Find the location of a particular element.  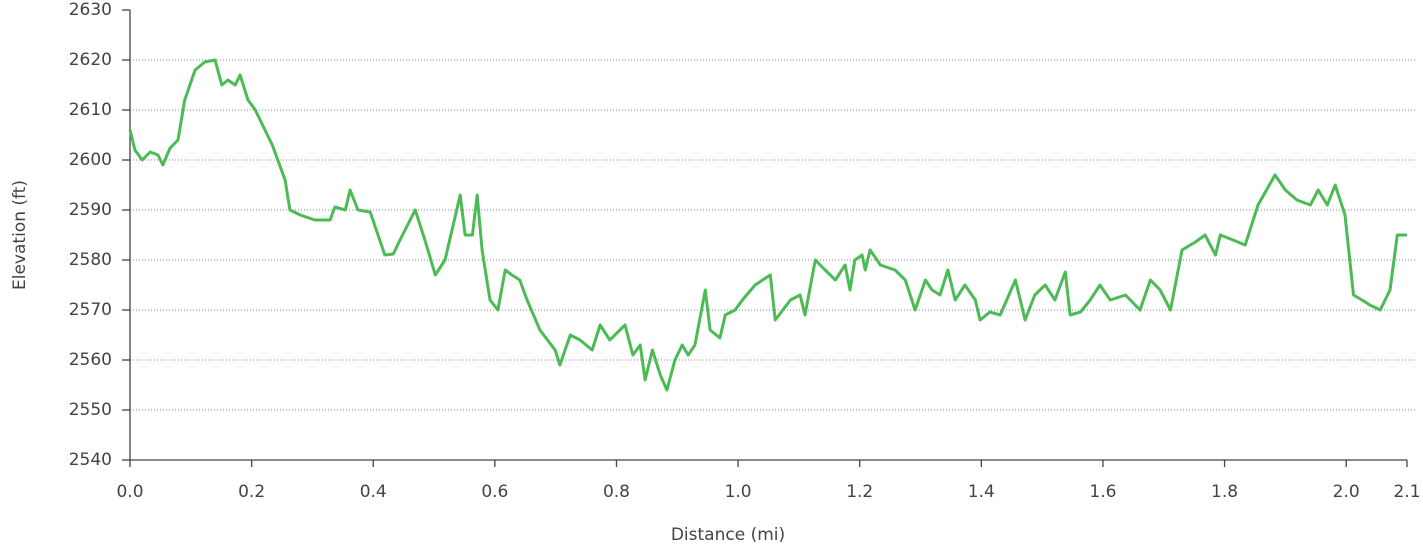

y-tick-label: 2540 is located at coordinates (90, 460).